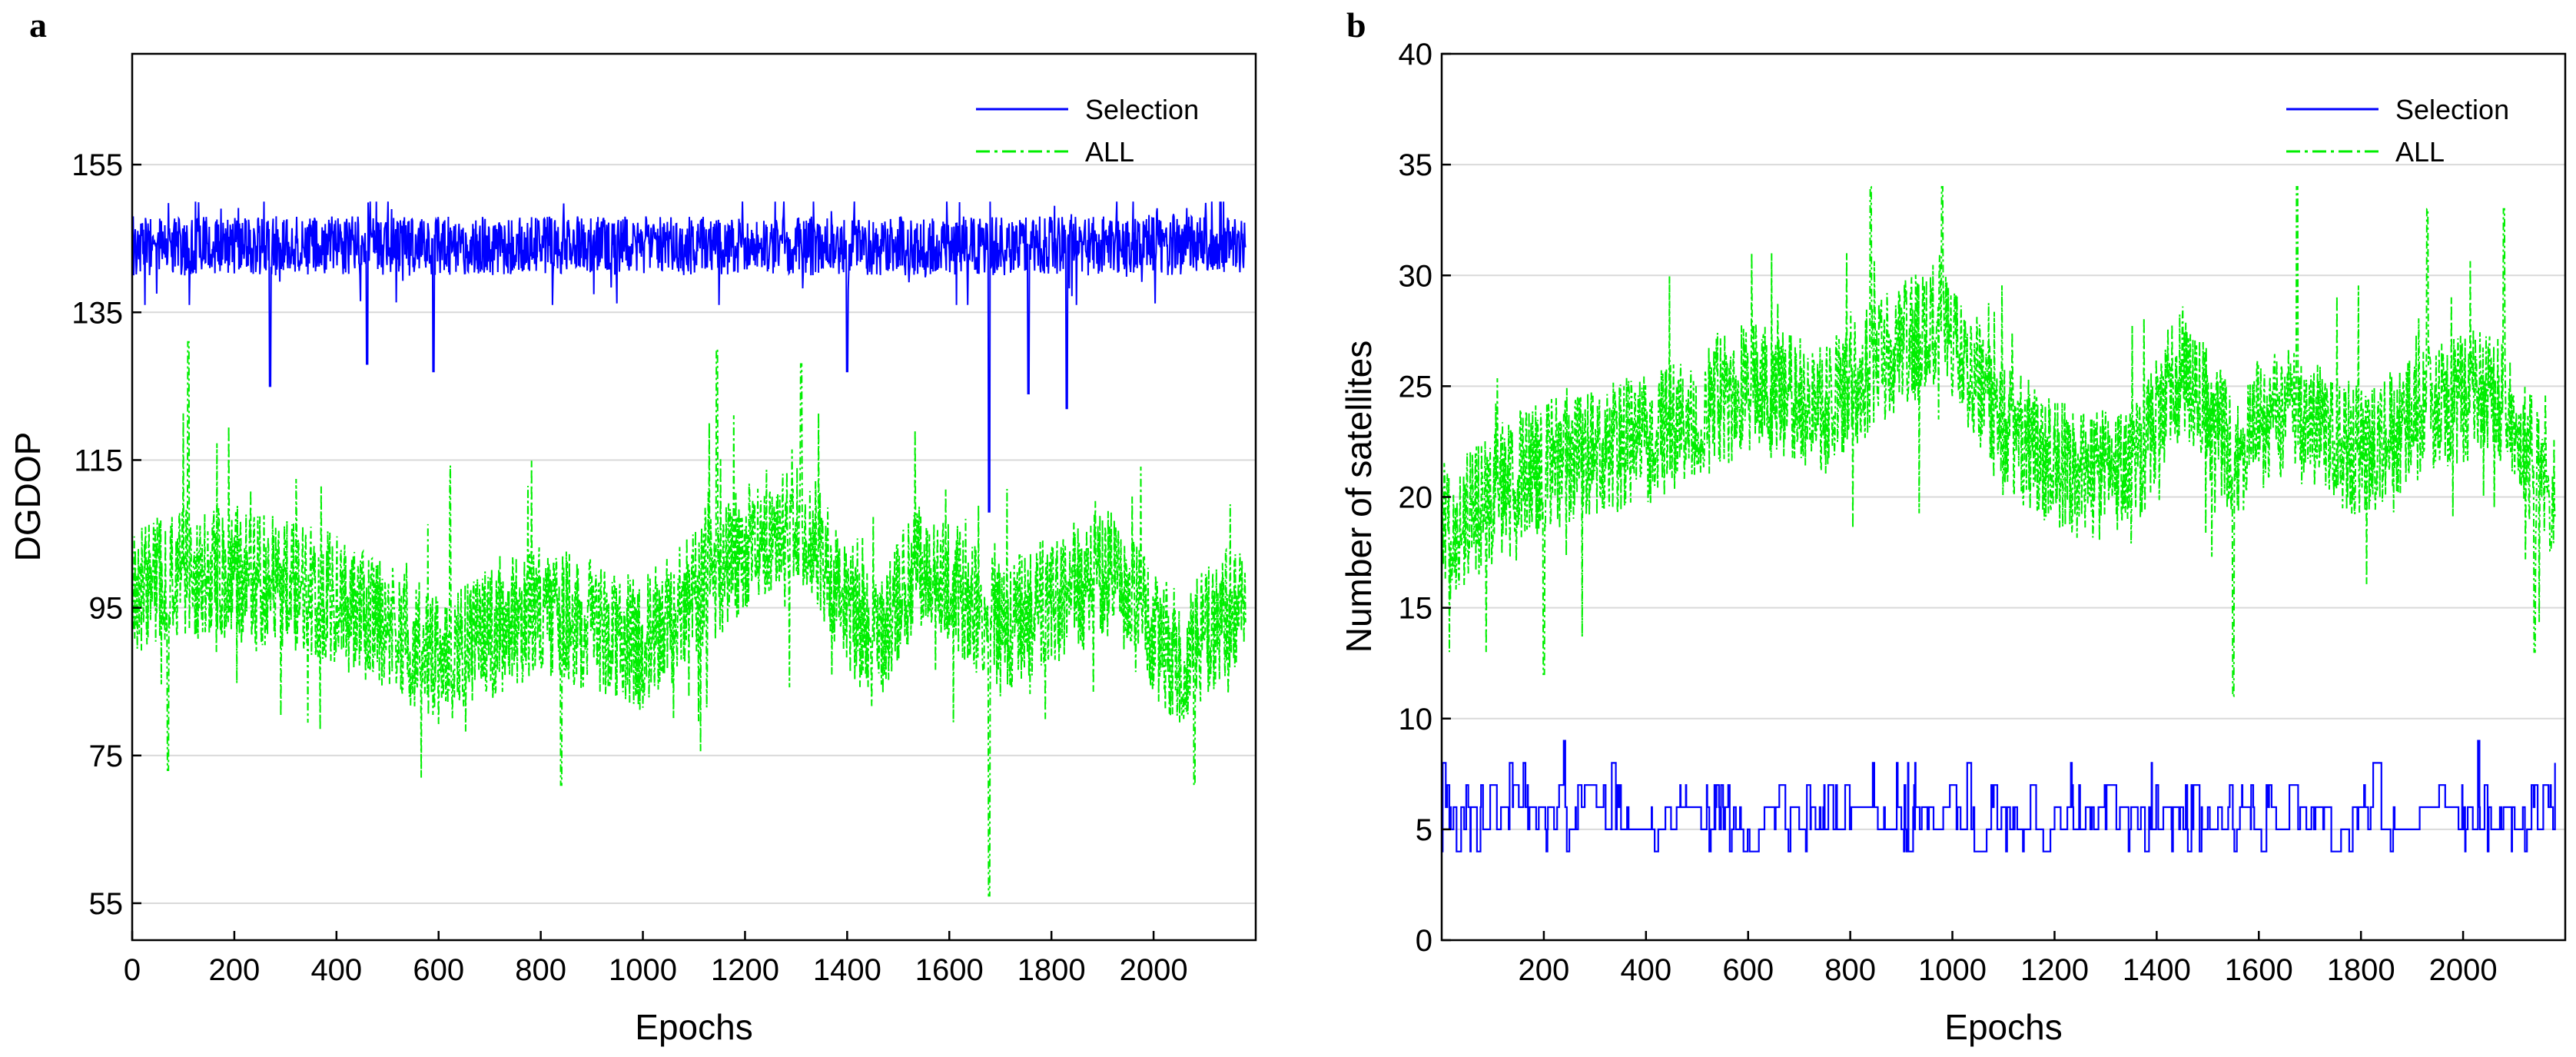 The width and height of the screenshot is (2576, 1057). I want to click on panel-a-legend: Selection ALL, so click(1087, 131).